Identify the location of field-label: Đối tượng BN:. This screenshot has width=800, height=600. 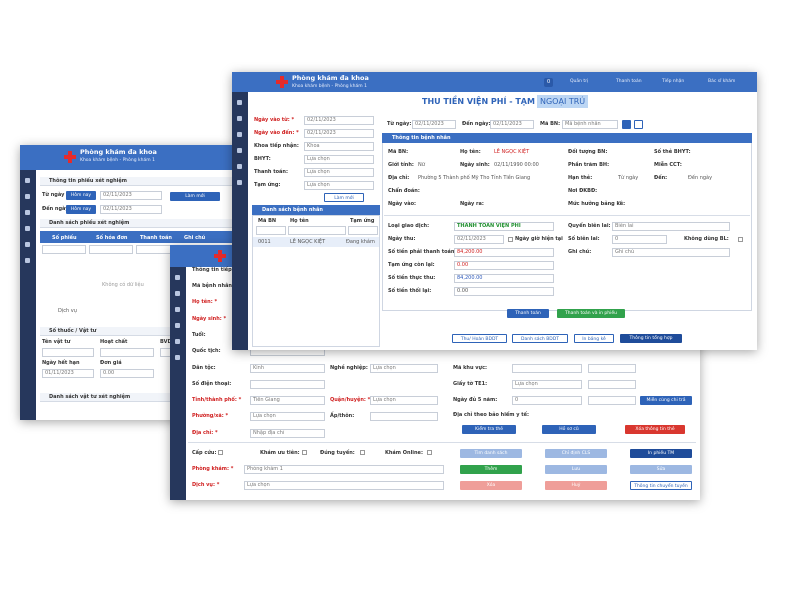
(588, 152).